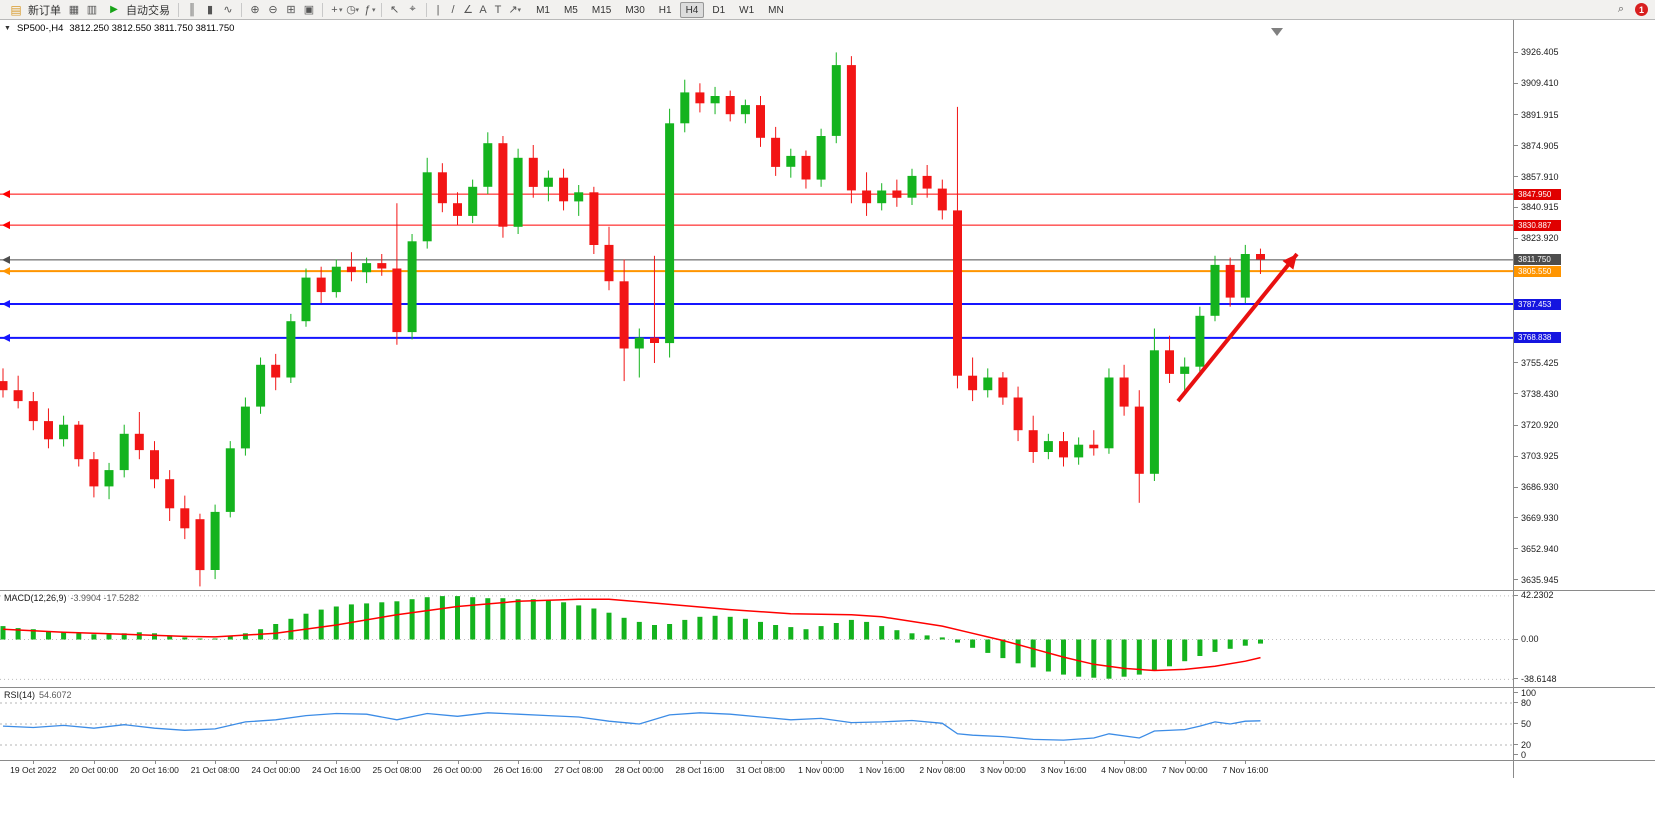  Describe the element at coordinates (397, 770) in the screenshot. I see `time-label: 25 Oct 08:00` at that location.